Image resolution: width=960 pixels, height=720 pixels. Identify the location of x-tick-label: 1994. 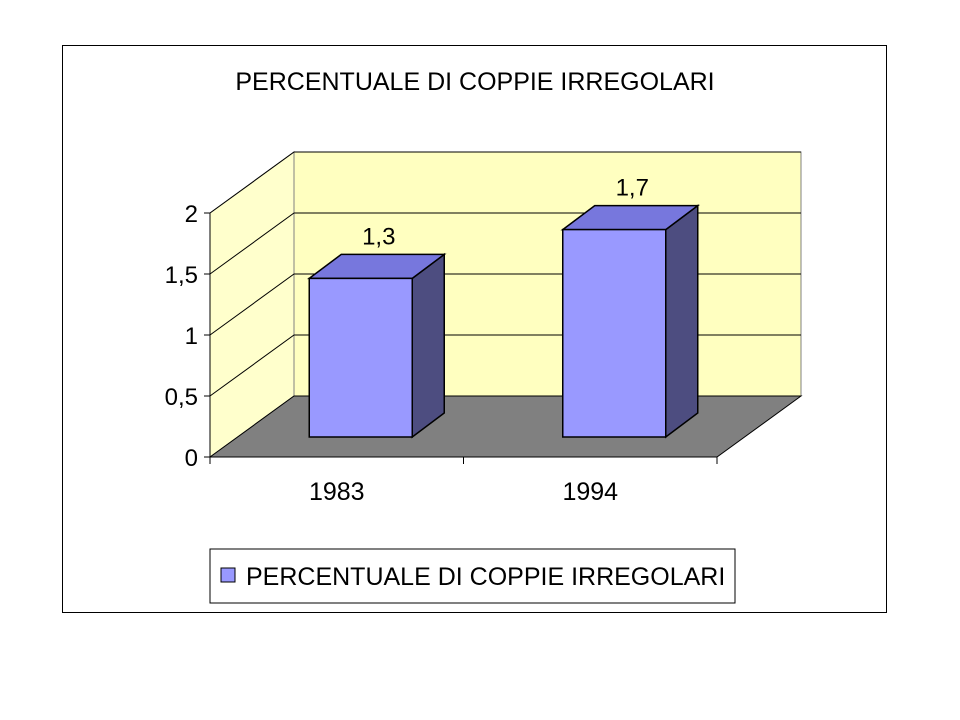
(590, 492).